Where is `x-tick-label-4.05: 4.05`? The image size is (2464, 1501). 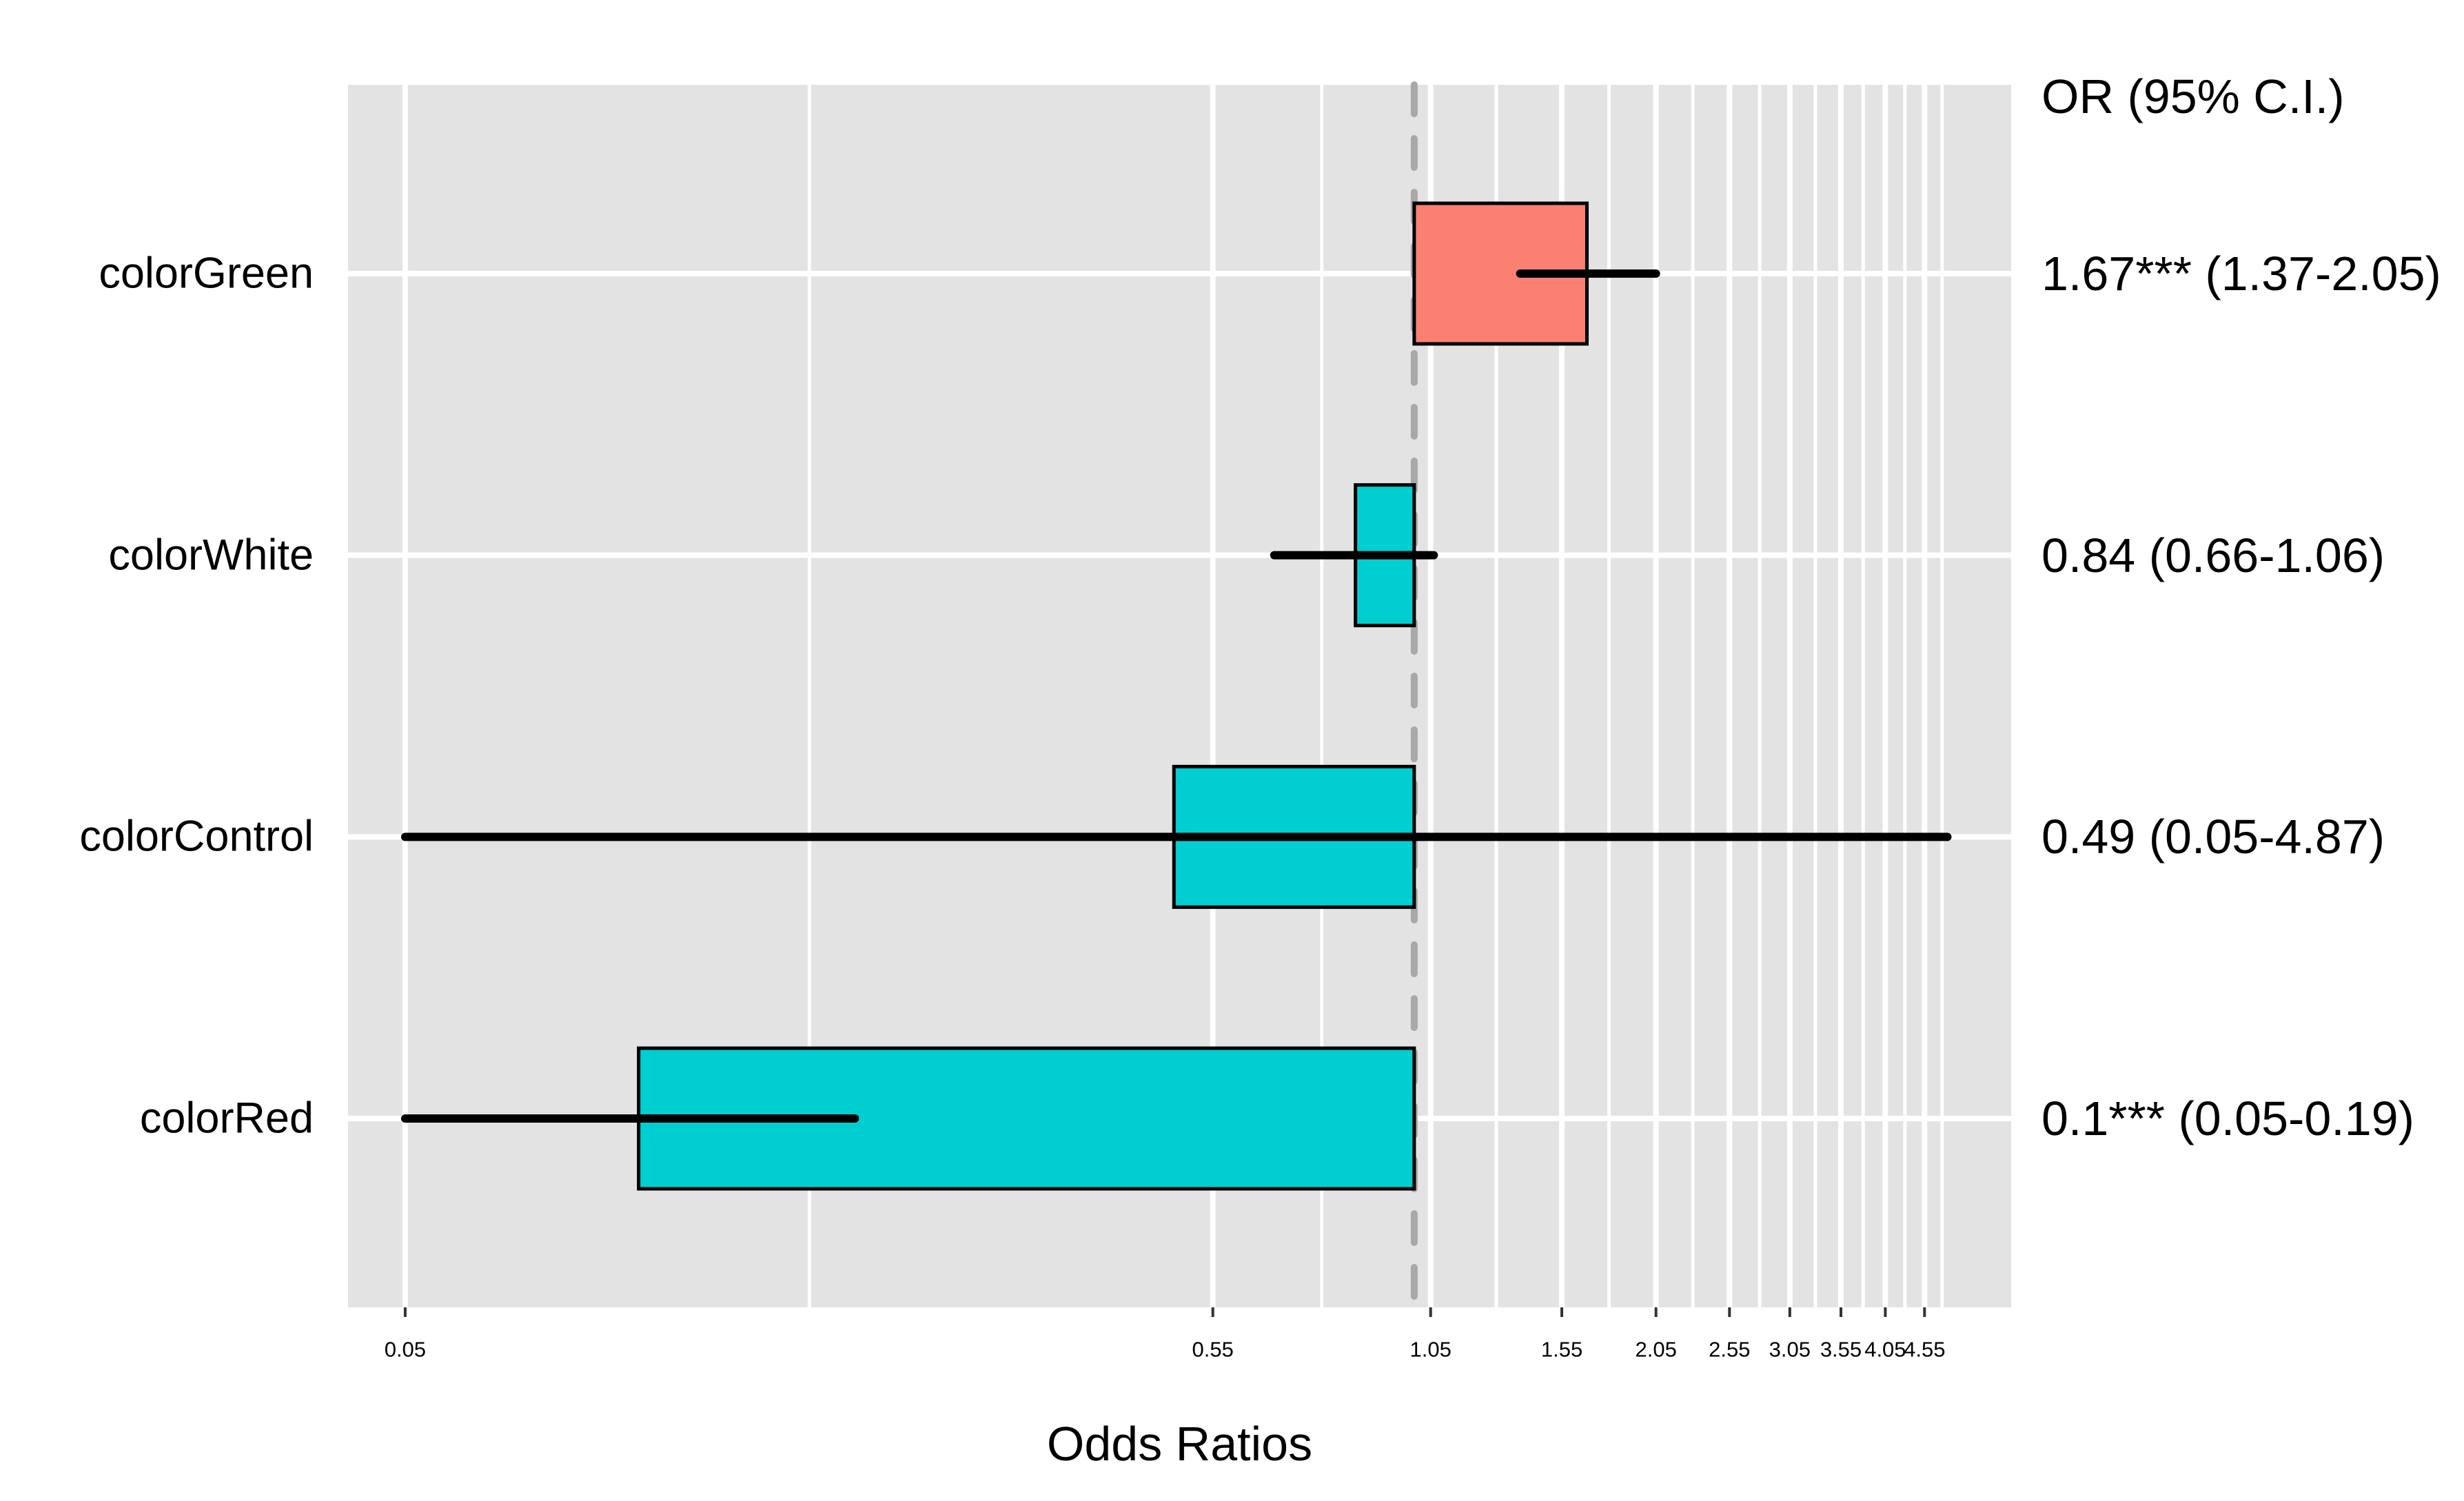 x-tick-label-4.05: 4.05 is located at coordinates (1885, 1349).